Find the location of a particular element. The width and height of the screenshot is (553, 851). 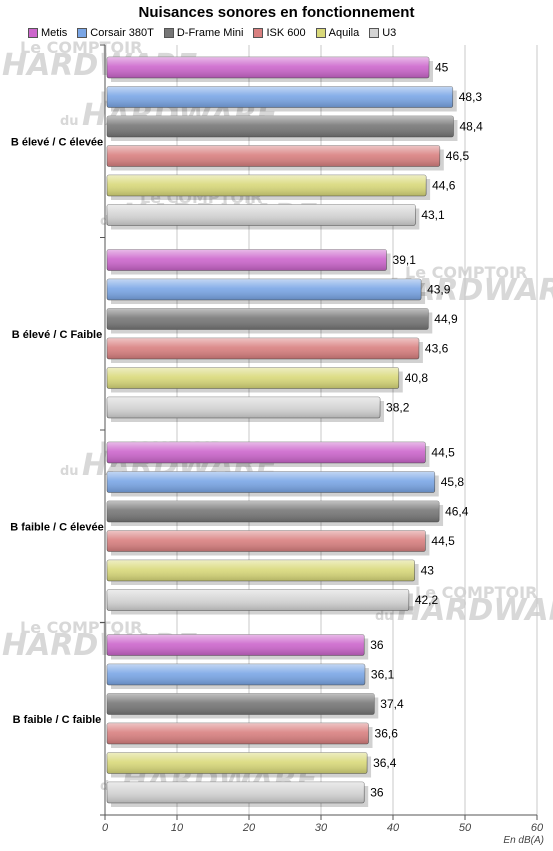

data-label: 48,3 is located at coordinates (471, 97).